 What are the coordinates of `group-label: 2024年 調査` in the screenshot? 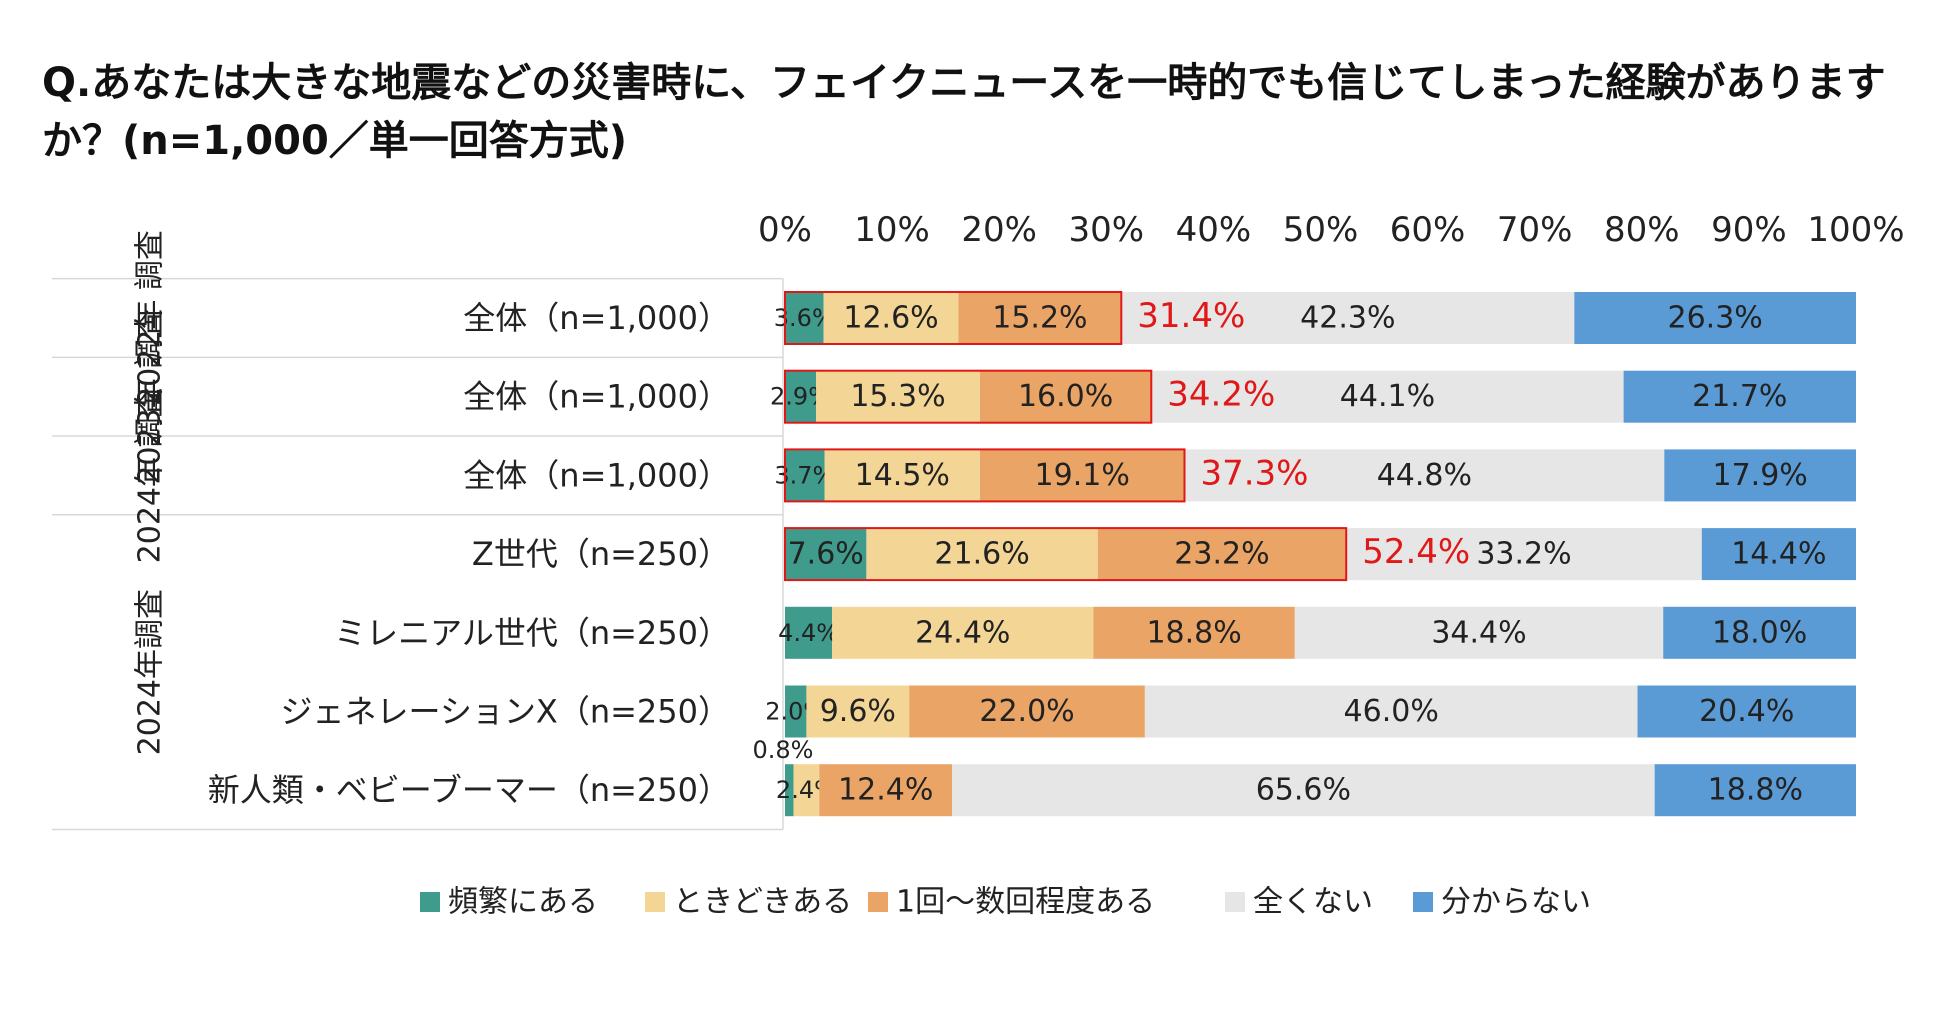 It's located at (150, 475).